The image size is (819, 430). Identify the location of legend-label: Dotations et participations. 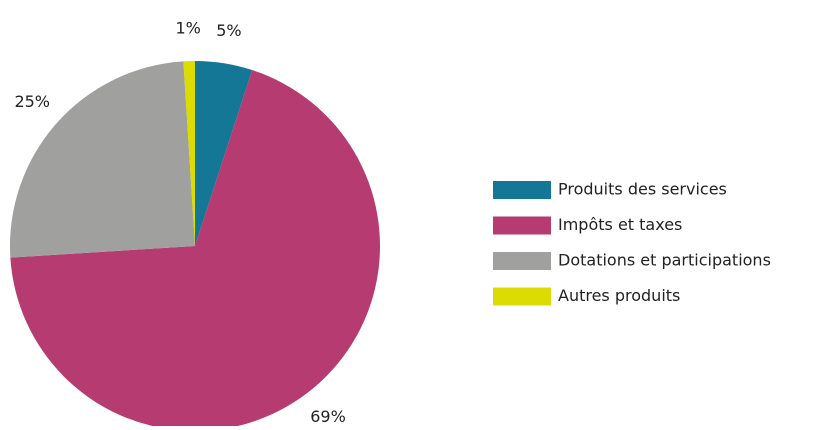
(664, 260).